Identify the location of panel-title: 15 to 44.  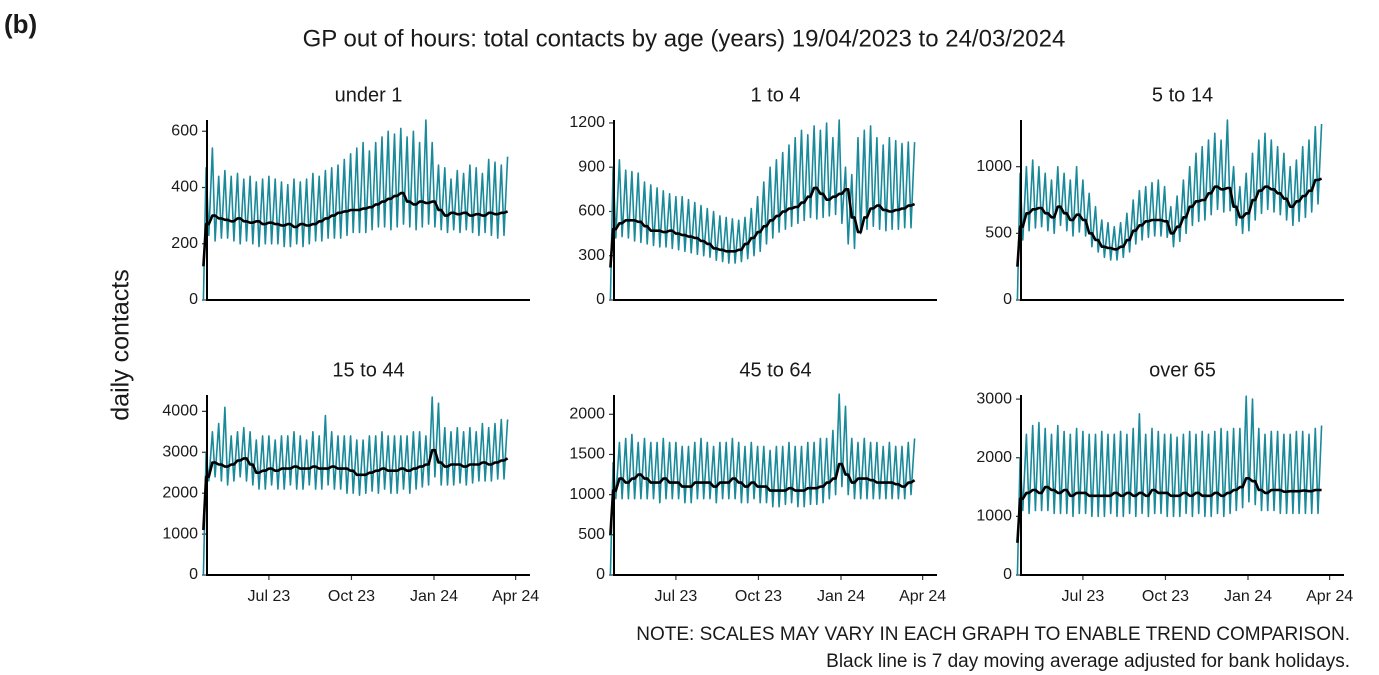
(368, 370).